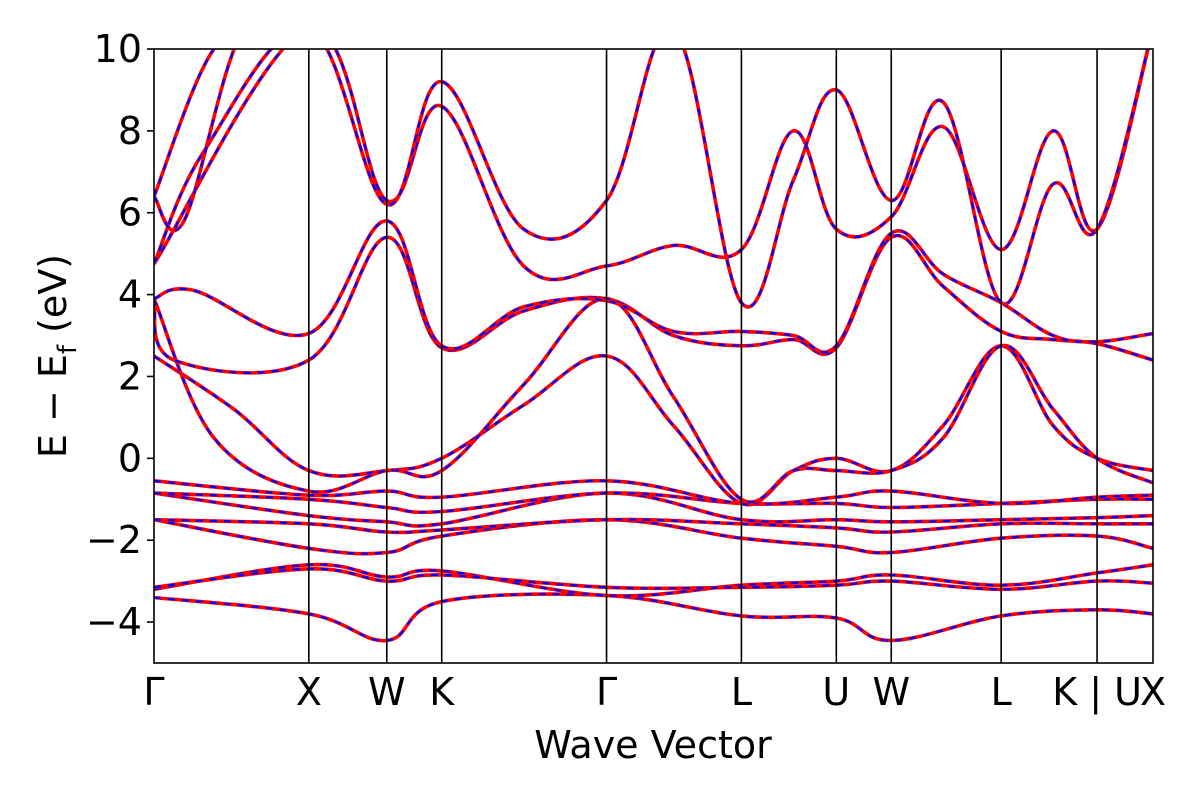 The width and height of the screenshot is (1200, 800). What do you see at coordinates (387, 692) in the screenshot?
I see `x-tick-label-3: W` at bounding box center [387, 692].